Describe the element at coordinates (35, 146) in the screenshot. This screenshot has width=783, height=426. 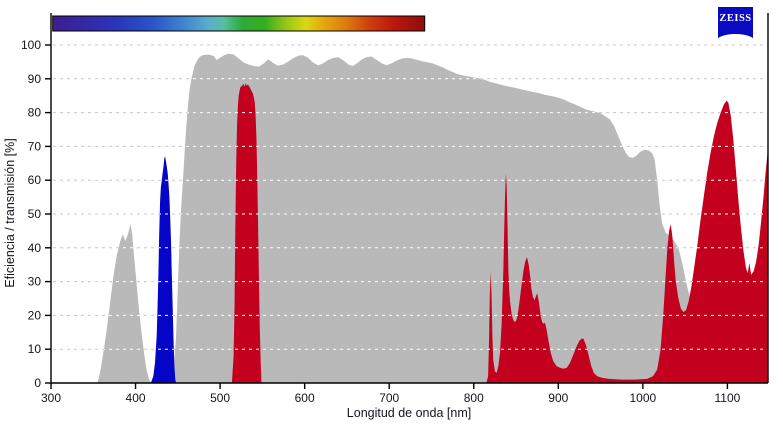
I see `y-tick-label: 70` at that location.